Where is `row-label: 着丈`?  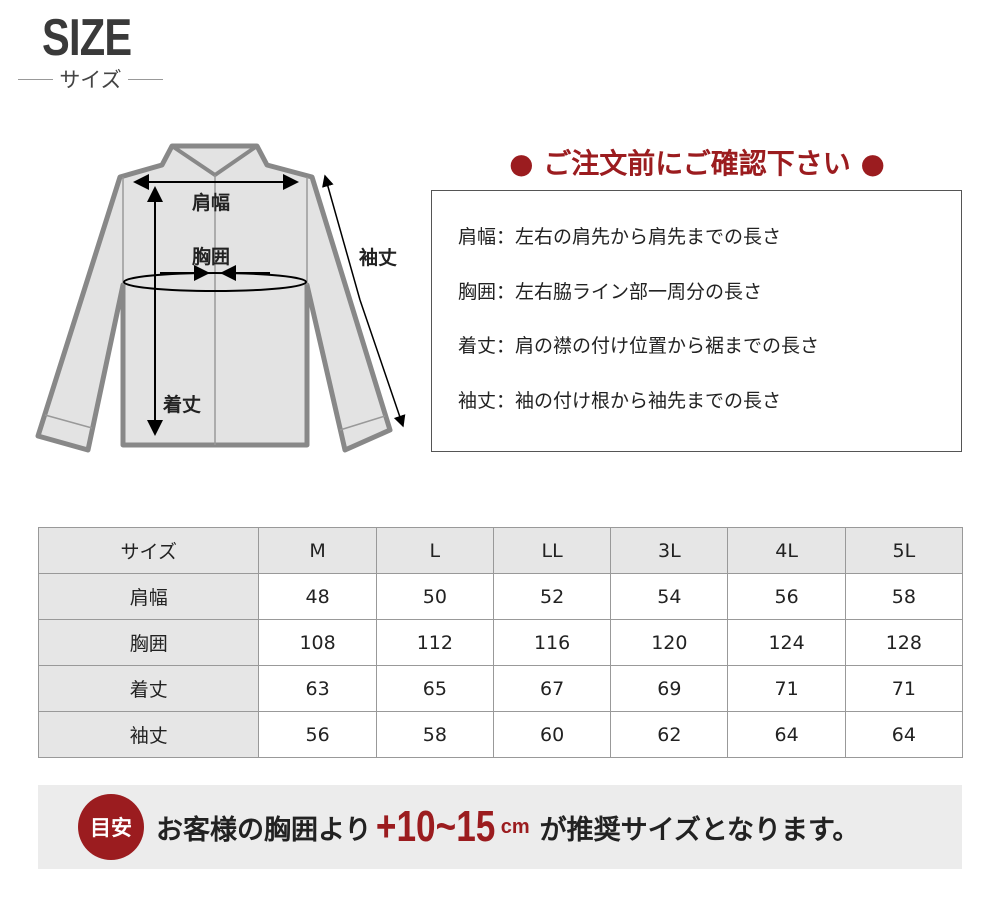 row-label: 着丈 is located at coordinates (148, 688).